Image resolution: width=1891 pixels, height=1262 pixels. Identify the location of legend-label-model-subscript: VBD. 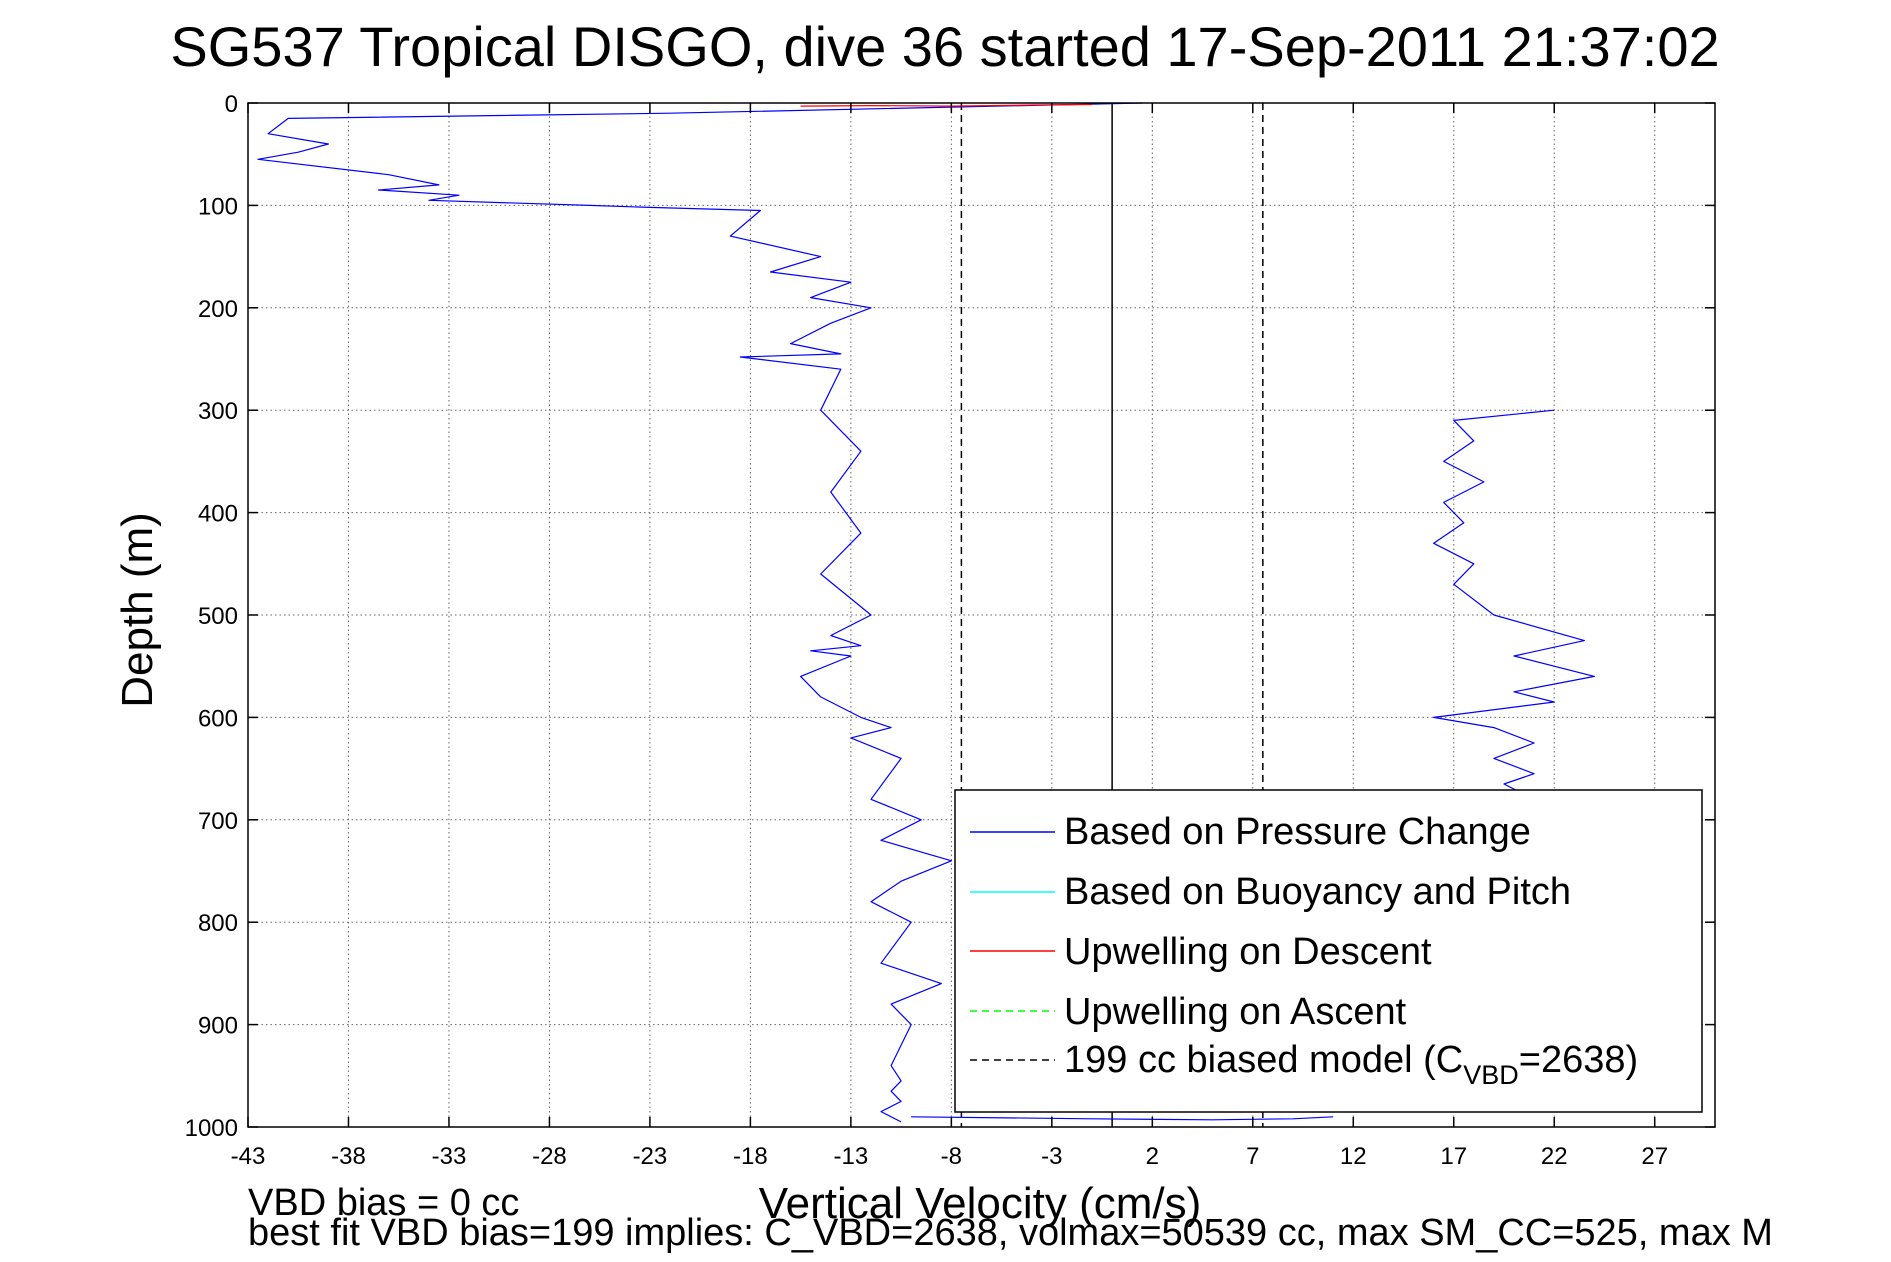
(1491, 1075).